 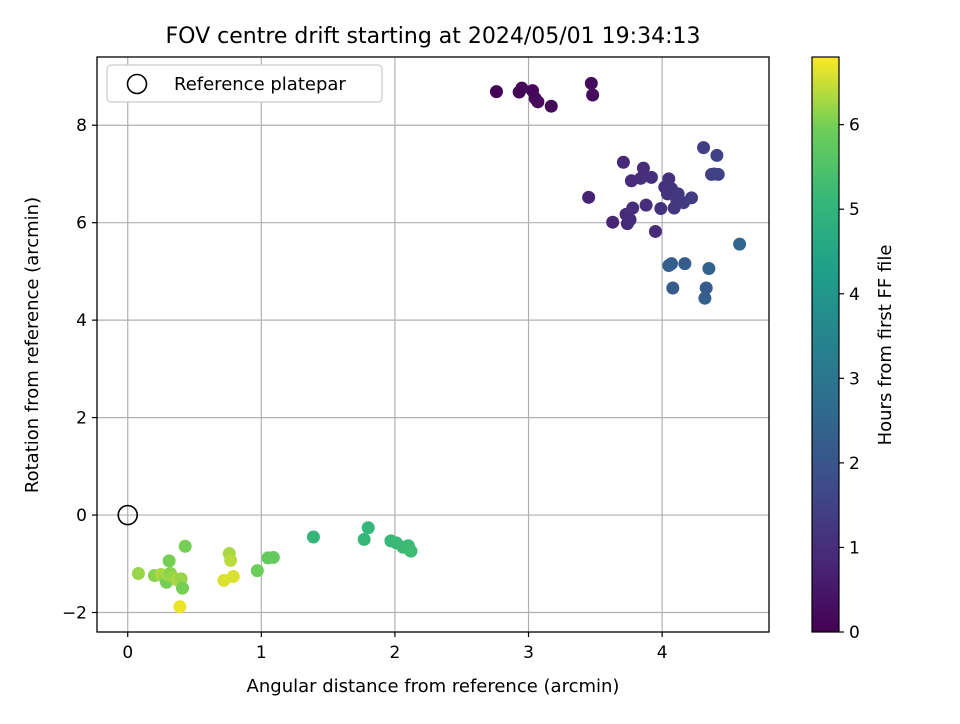 What do you see at coordinates (854, 379) in the screenshot?
I see `colorbar-tick-label: 3` at bounding box center [854, 379].